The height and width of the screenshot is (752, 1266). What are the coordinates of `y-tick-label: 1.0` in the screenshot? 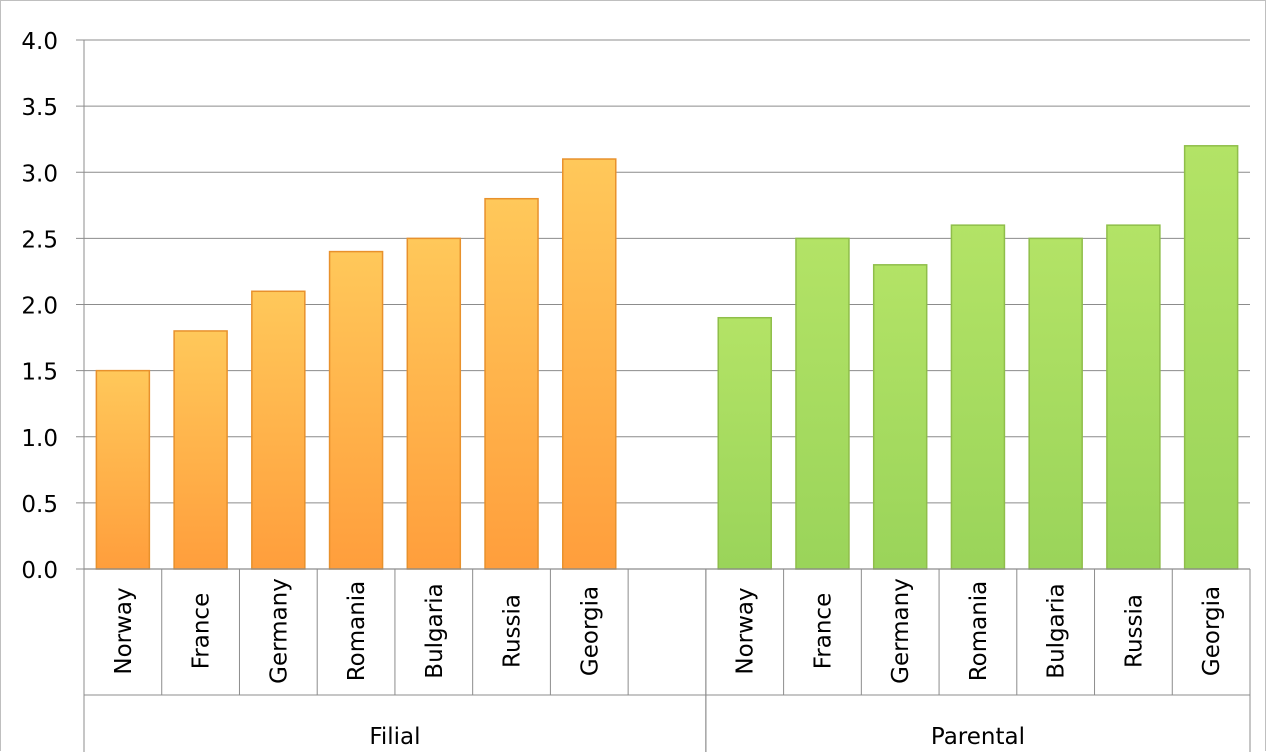 It's located at (39, 439).